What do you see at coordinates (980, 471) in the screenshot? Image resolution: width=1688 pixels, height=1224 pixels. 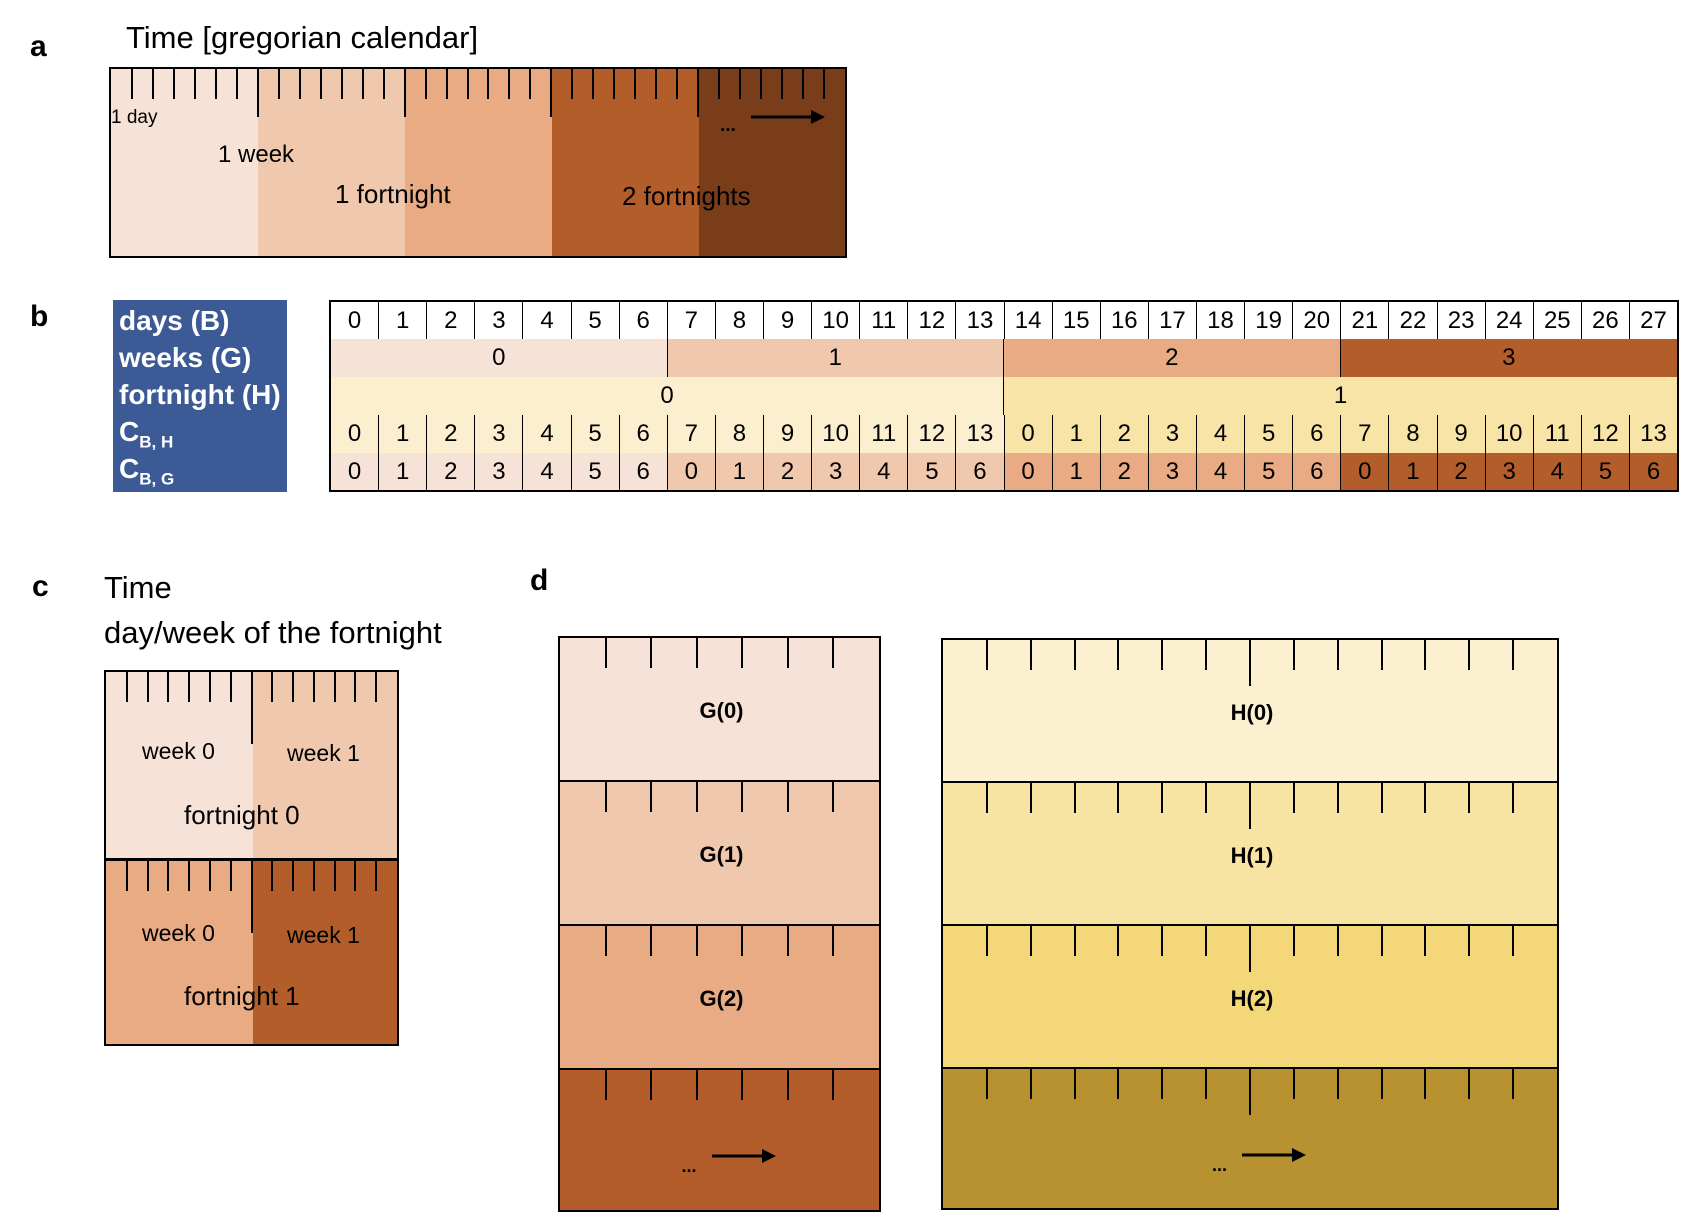 I see `c-bg-cell: 6` at bounding box center [980, 471].